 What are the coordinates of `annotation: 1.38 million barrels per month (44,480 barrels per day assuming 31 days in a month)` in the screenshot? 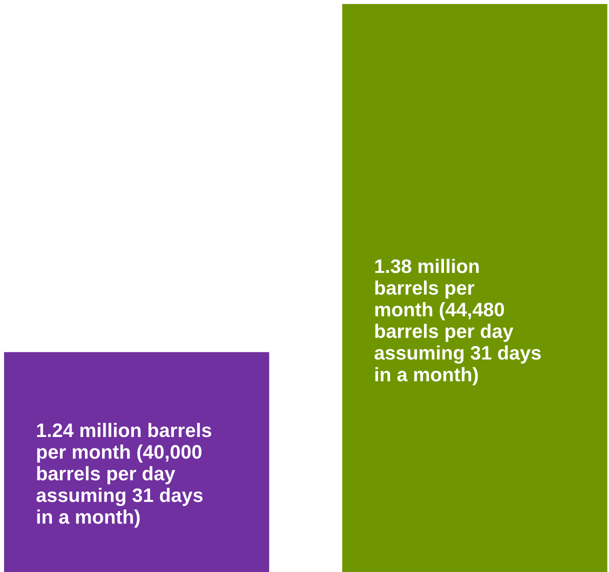 It's located at (457, 322).